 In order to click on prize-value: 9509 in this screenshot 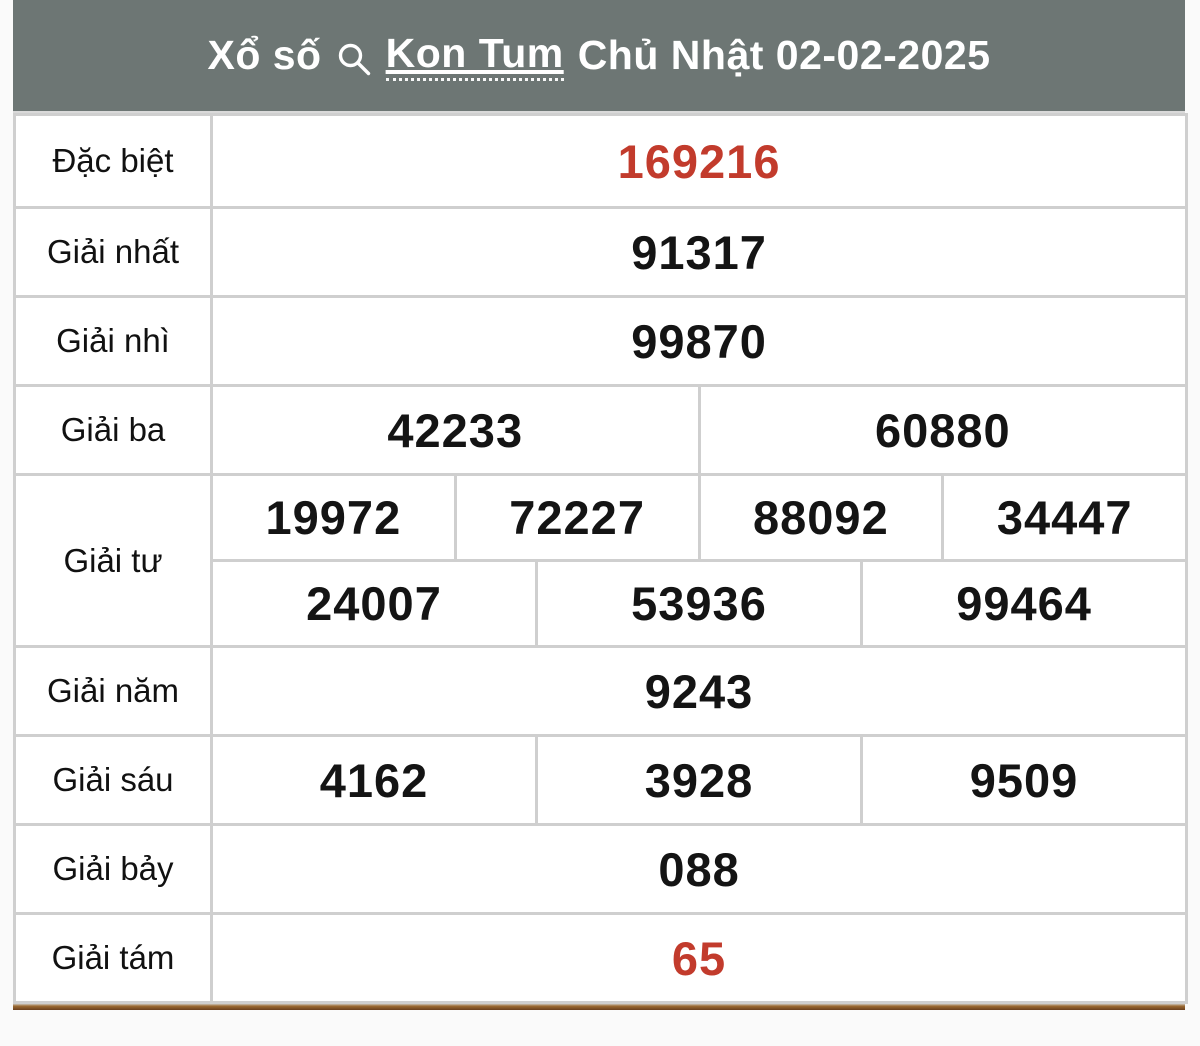, I will do `click(1024, 780)`.